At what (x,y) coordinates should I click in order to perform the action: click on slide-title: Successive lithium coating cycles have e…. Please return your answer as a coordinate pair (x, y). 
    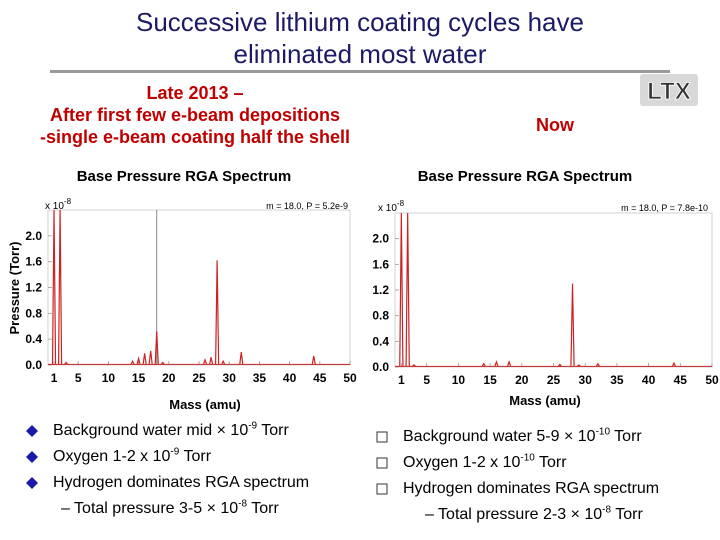
    Looking at the image, I should click on (360, 38).